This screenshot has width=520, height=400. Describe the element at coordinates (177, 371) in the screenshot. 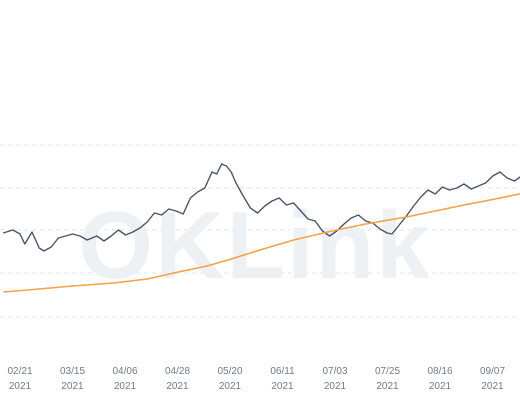

I see `x-tick-date-4: 04/28` at that location.